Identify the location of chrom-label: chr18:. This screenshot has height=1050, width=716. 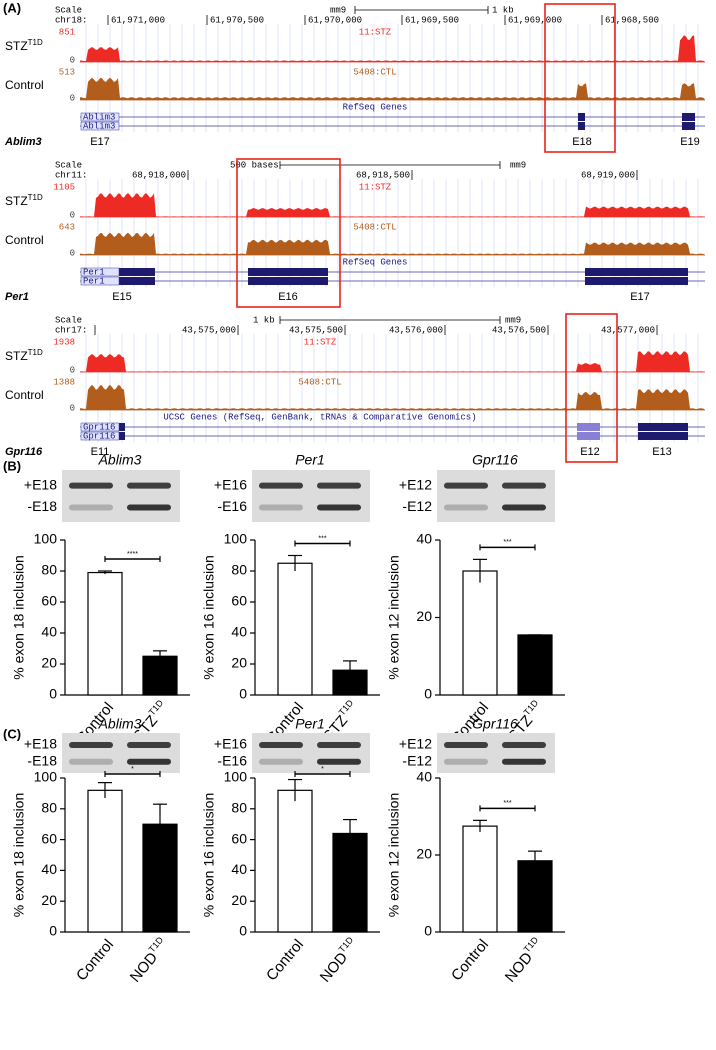
(71, 20).